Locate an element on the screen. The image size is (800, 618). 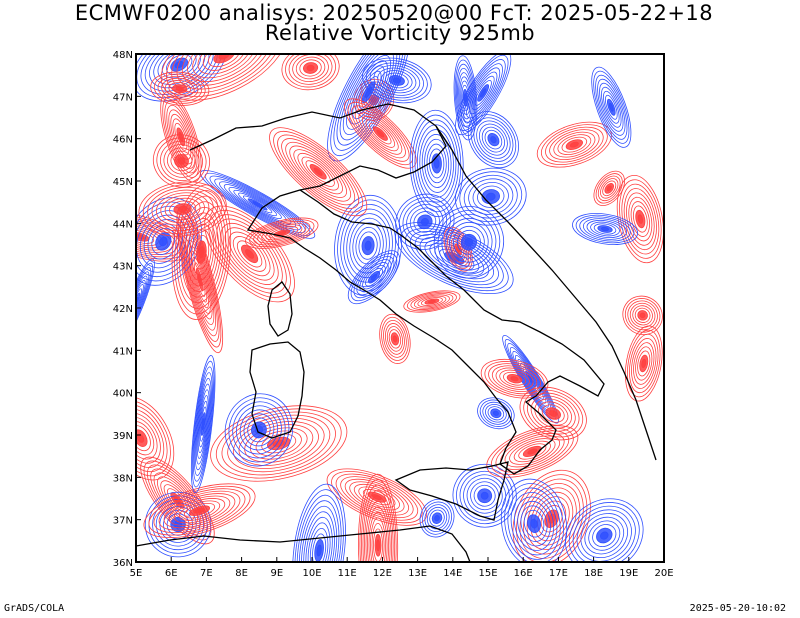
lat-label: 40N is located at coordinates (123, 394).